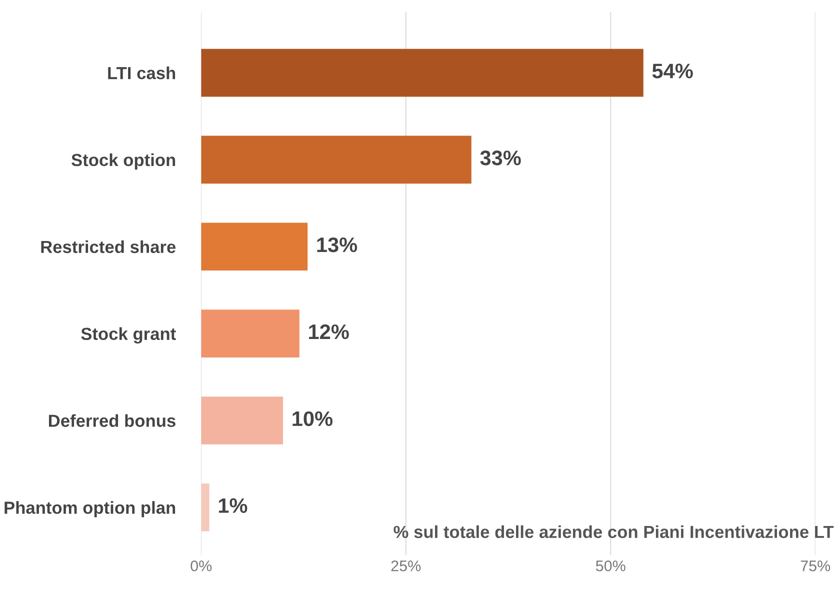 Image resolution: width=838 pixels, height=597 pixels. What do you see at coordinates (815, 566) in the screenshot?
I see `x-tick-label: 75%` at bounding box center [815, 566].